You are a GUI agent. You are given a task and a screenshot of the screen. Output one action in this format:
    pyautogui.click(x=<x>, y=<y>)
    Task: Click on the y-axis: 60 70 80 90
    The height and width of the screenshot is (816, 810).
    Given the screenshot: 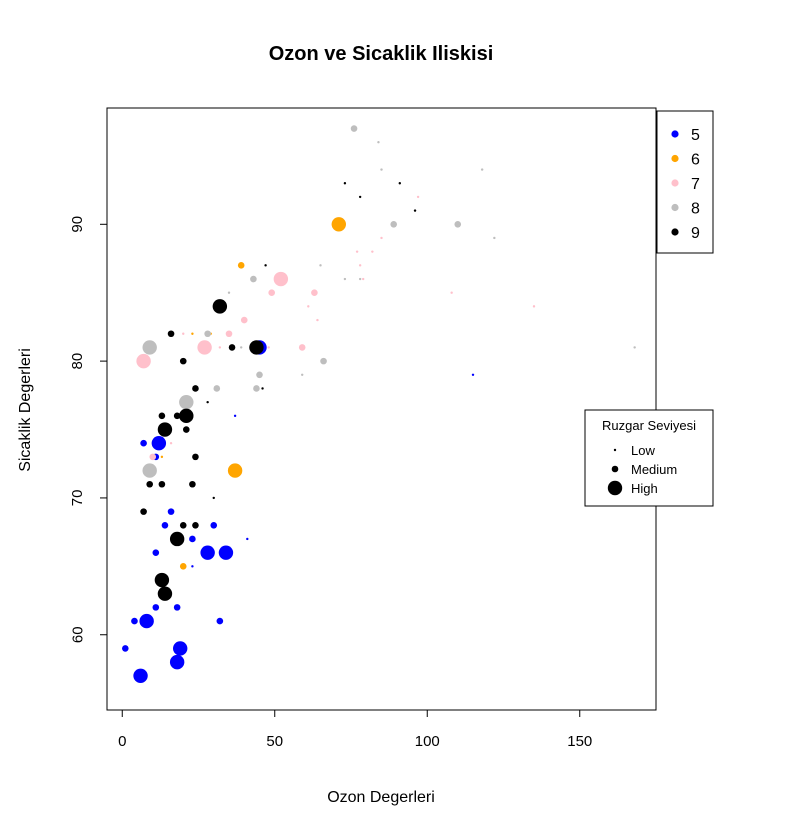 What is the action you would take?
    pyautogui.click(x=88, y=429)
    